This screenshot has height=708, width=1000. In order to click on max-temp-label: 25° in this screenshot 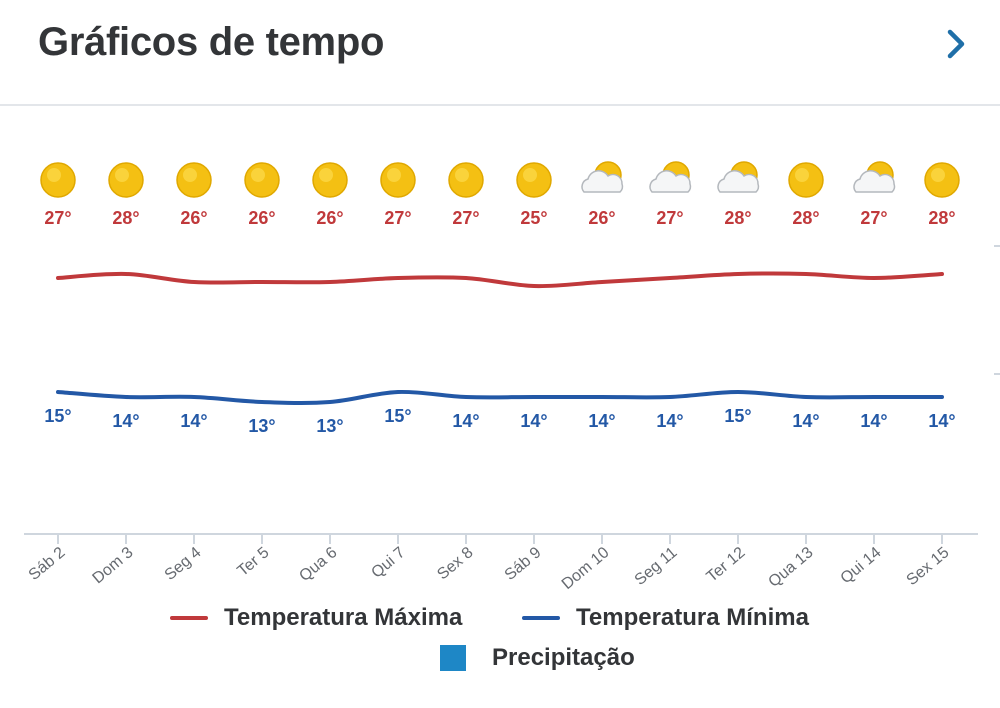, I will do `click(533, 218)`.